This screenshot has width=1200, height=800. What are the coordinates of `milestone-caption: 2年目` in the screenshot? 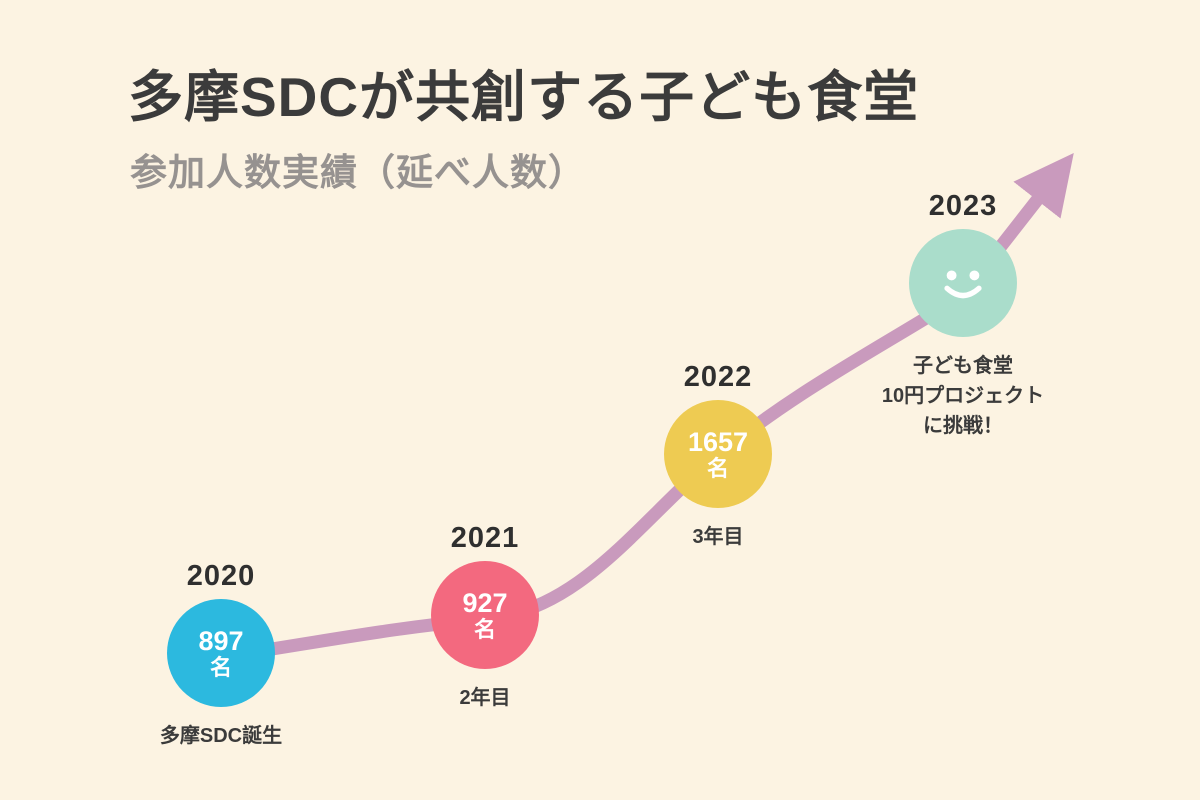 It's located at (485, 698).